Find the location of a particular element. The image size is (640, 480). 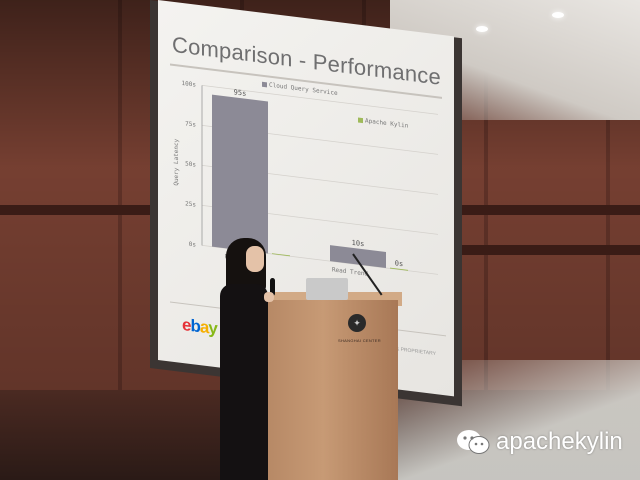

y-tick-label: 75s is located at coordinates (190, 124).